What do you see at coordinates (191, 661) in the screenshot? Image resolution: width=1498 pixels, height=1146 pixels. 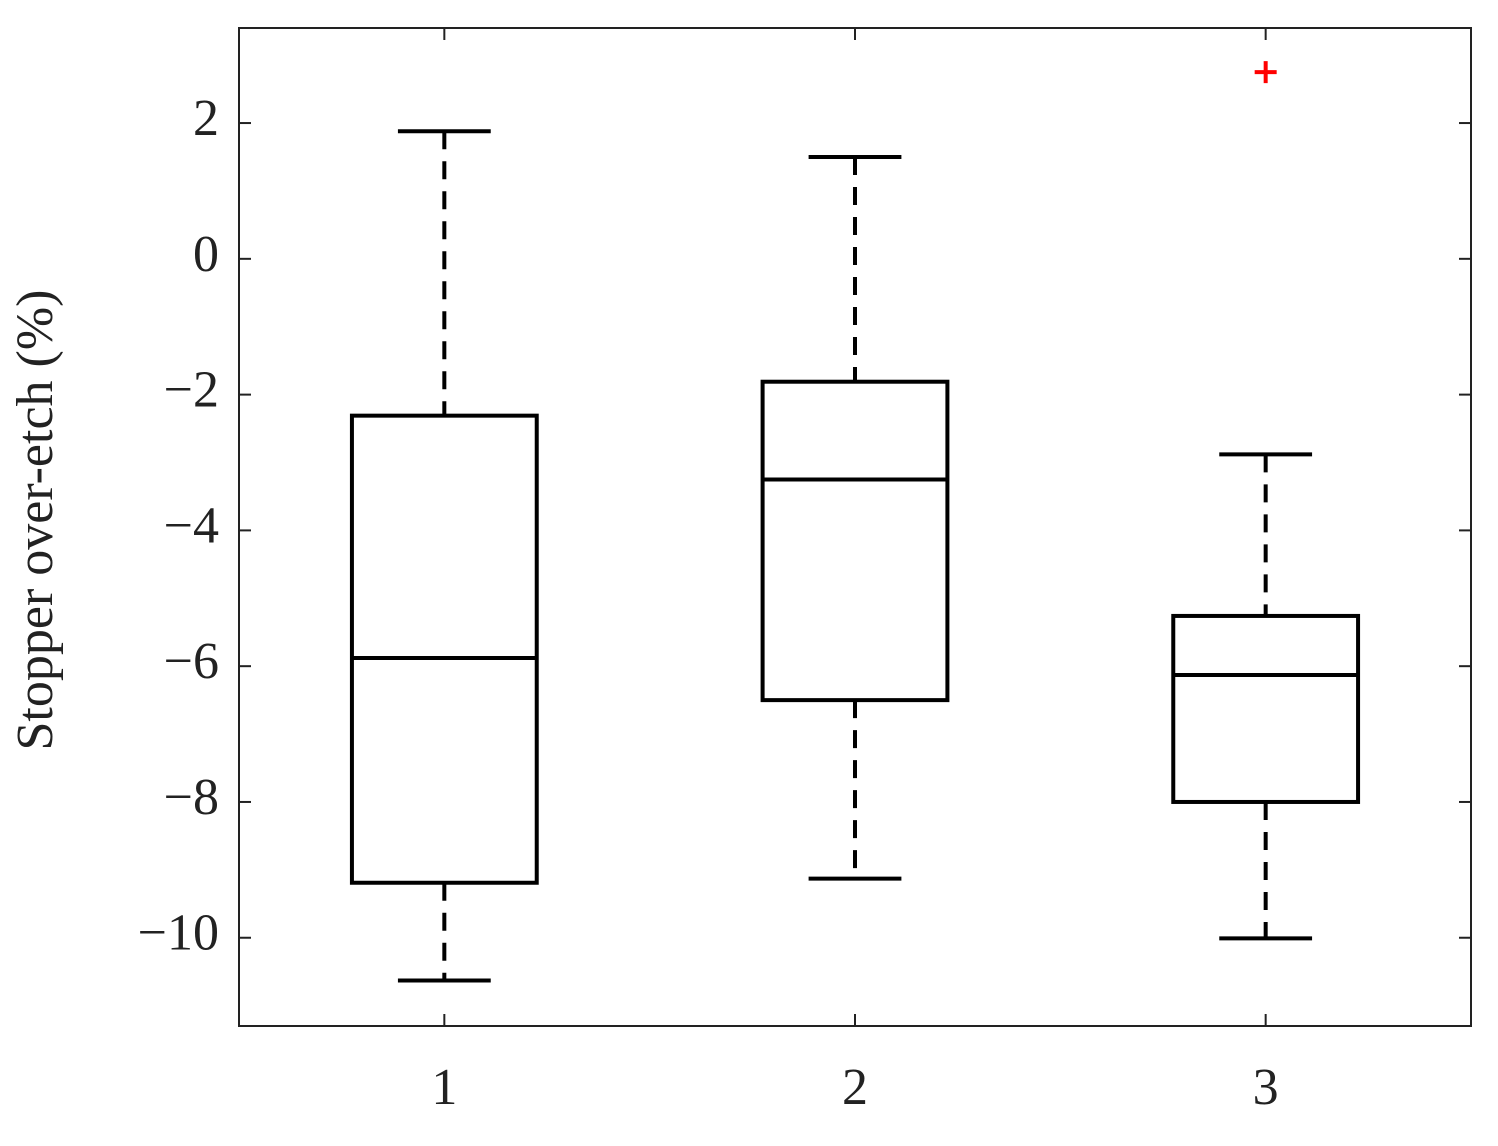 I see `y-tick-label: −6` at bounding box center [191, 661].